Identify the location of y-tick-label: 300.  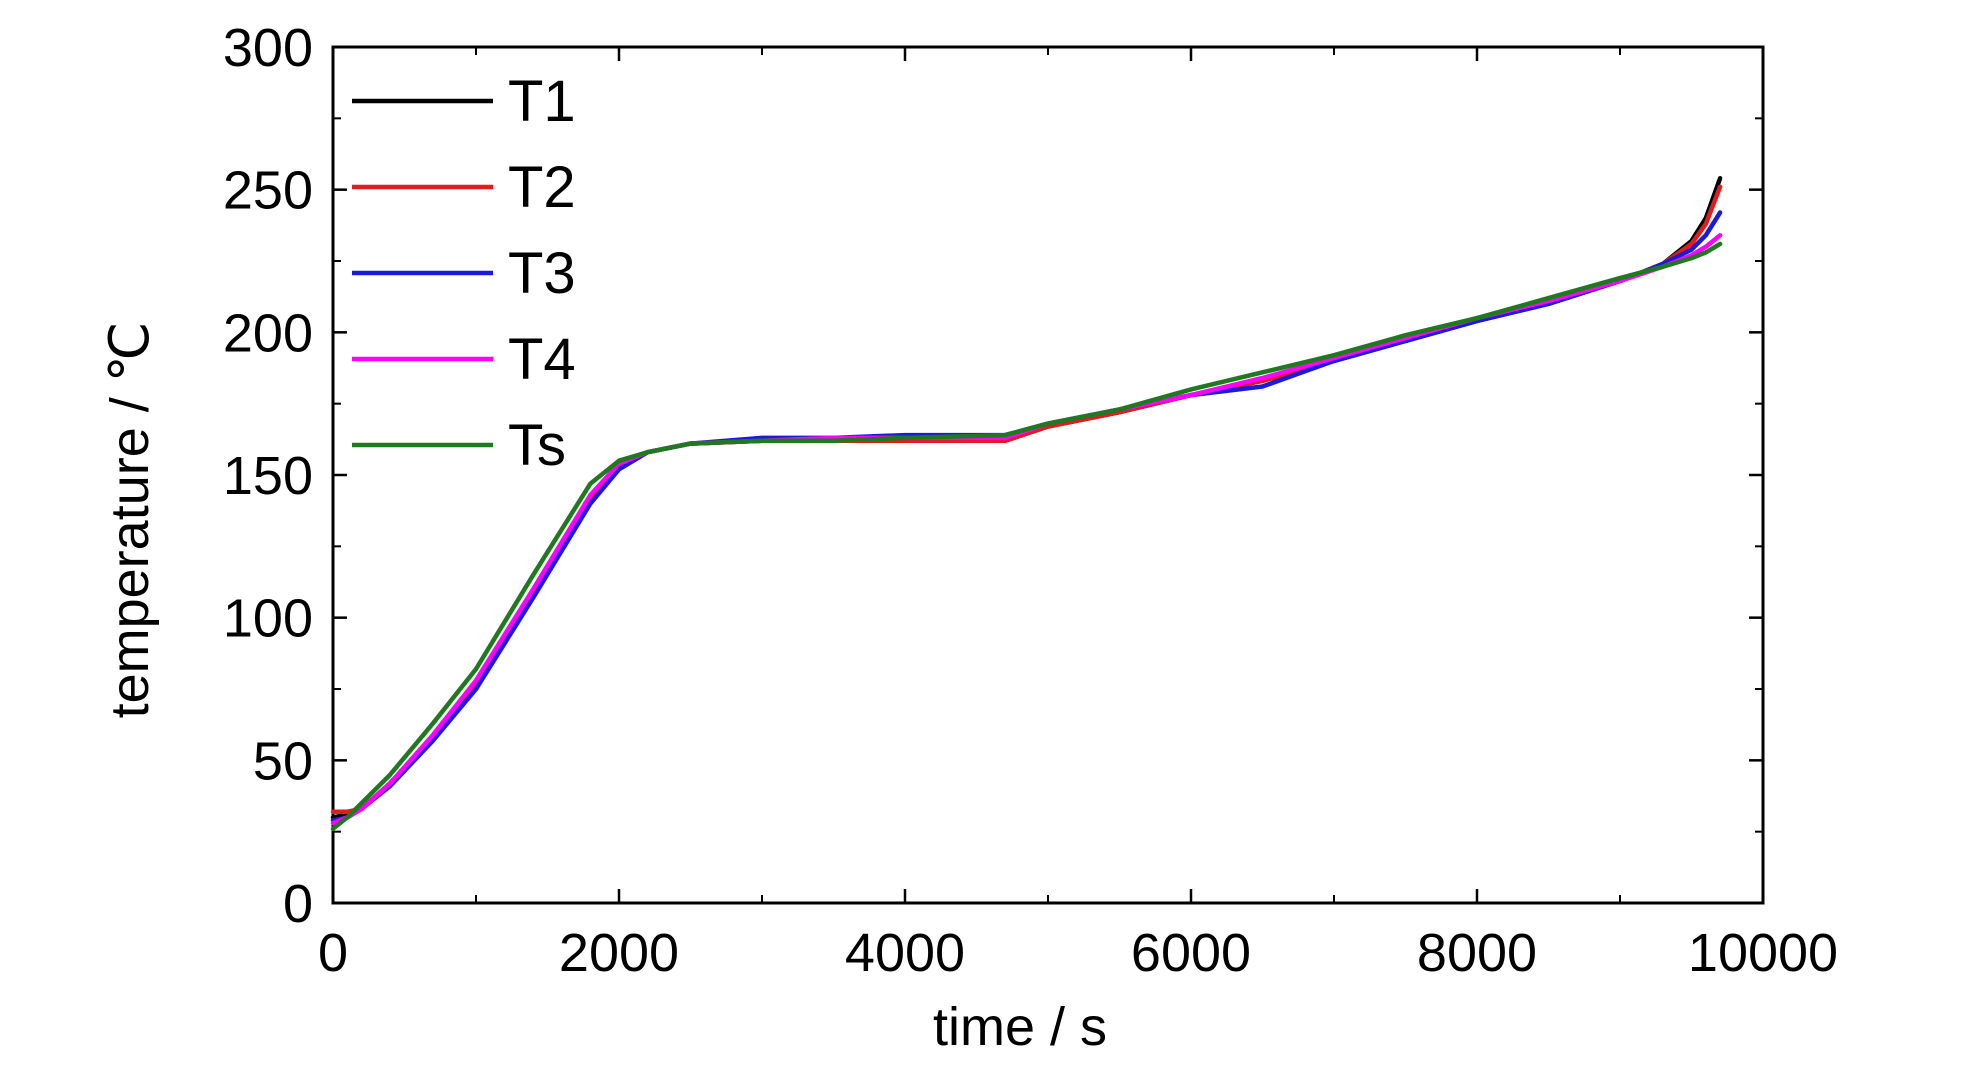
(268, 48).